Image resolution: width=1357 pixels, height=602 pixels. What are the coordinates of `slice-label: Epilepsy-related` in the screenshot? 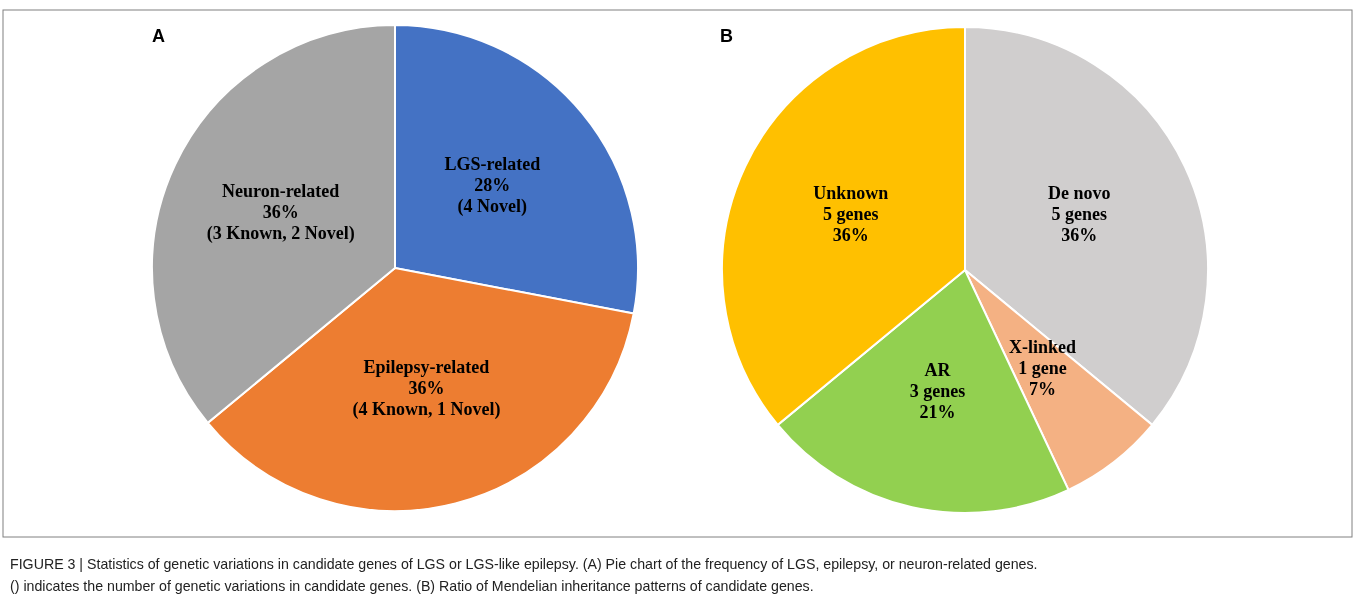 It's located at (426, 367).